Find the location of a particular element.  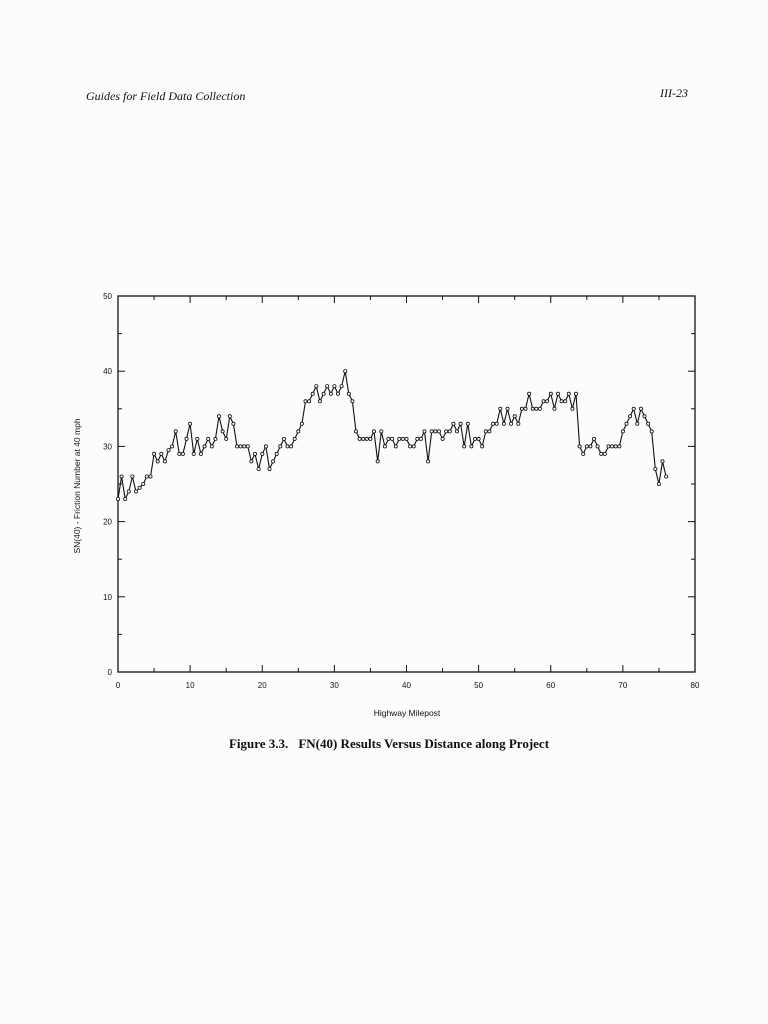

x-tick-label: 60 is located at coordinates (550, 685).